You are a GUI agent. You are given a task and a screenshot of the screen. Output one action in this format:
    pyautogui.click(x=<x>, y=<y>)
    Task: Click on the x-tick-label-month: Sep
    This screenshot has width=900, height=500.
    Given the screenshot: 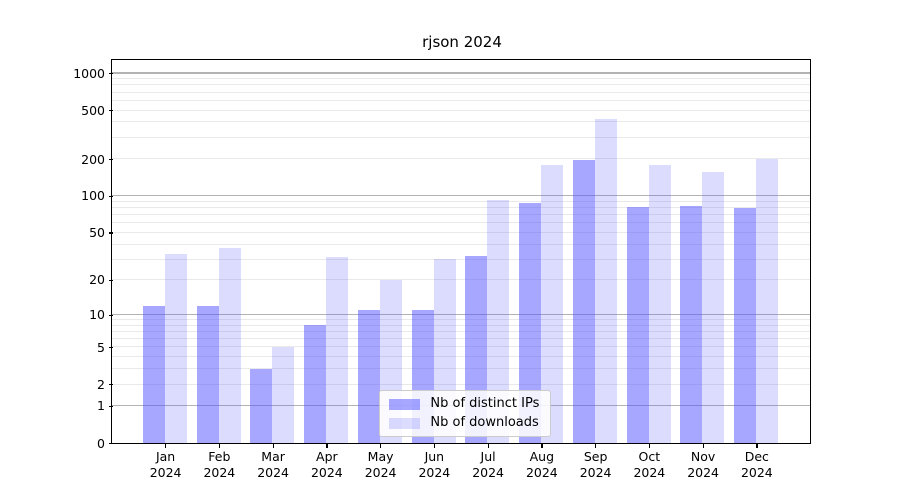 What is the action you would take?
    pyautogui.click(x=595, y=456)
    